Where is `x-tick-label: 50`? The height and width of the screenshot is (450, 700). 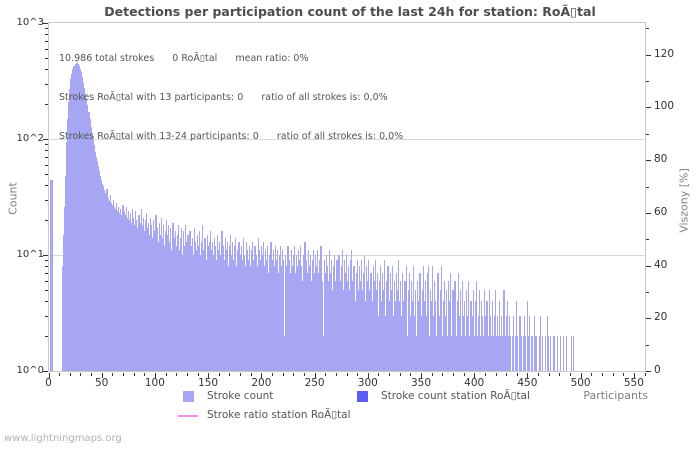 x-tick-label: 50 is located at coordinates (102, 383).